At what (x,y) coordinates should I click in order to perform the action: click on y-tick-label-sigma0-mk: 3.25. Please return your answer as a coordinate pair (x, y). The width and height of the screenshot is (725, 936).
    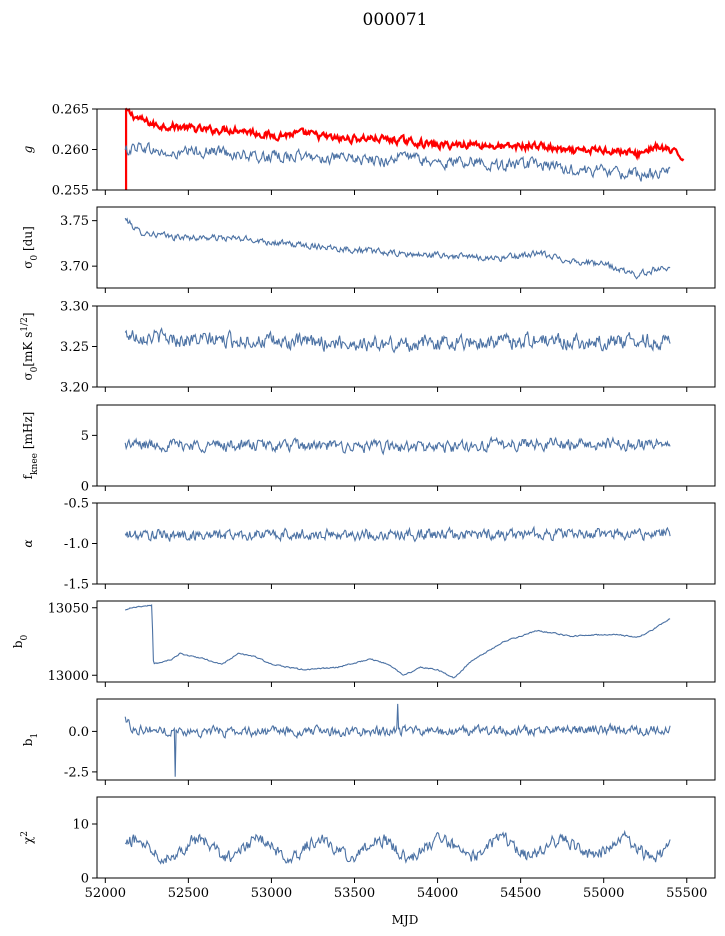
    Looking at the image, I should click on (74, 347).